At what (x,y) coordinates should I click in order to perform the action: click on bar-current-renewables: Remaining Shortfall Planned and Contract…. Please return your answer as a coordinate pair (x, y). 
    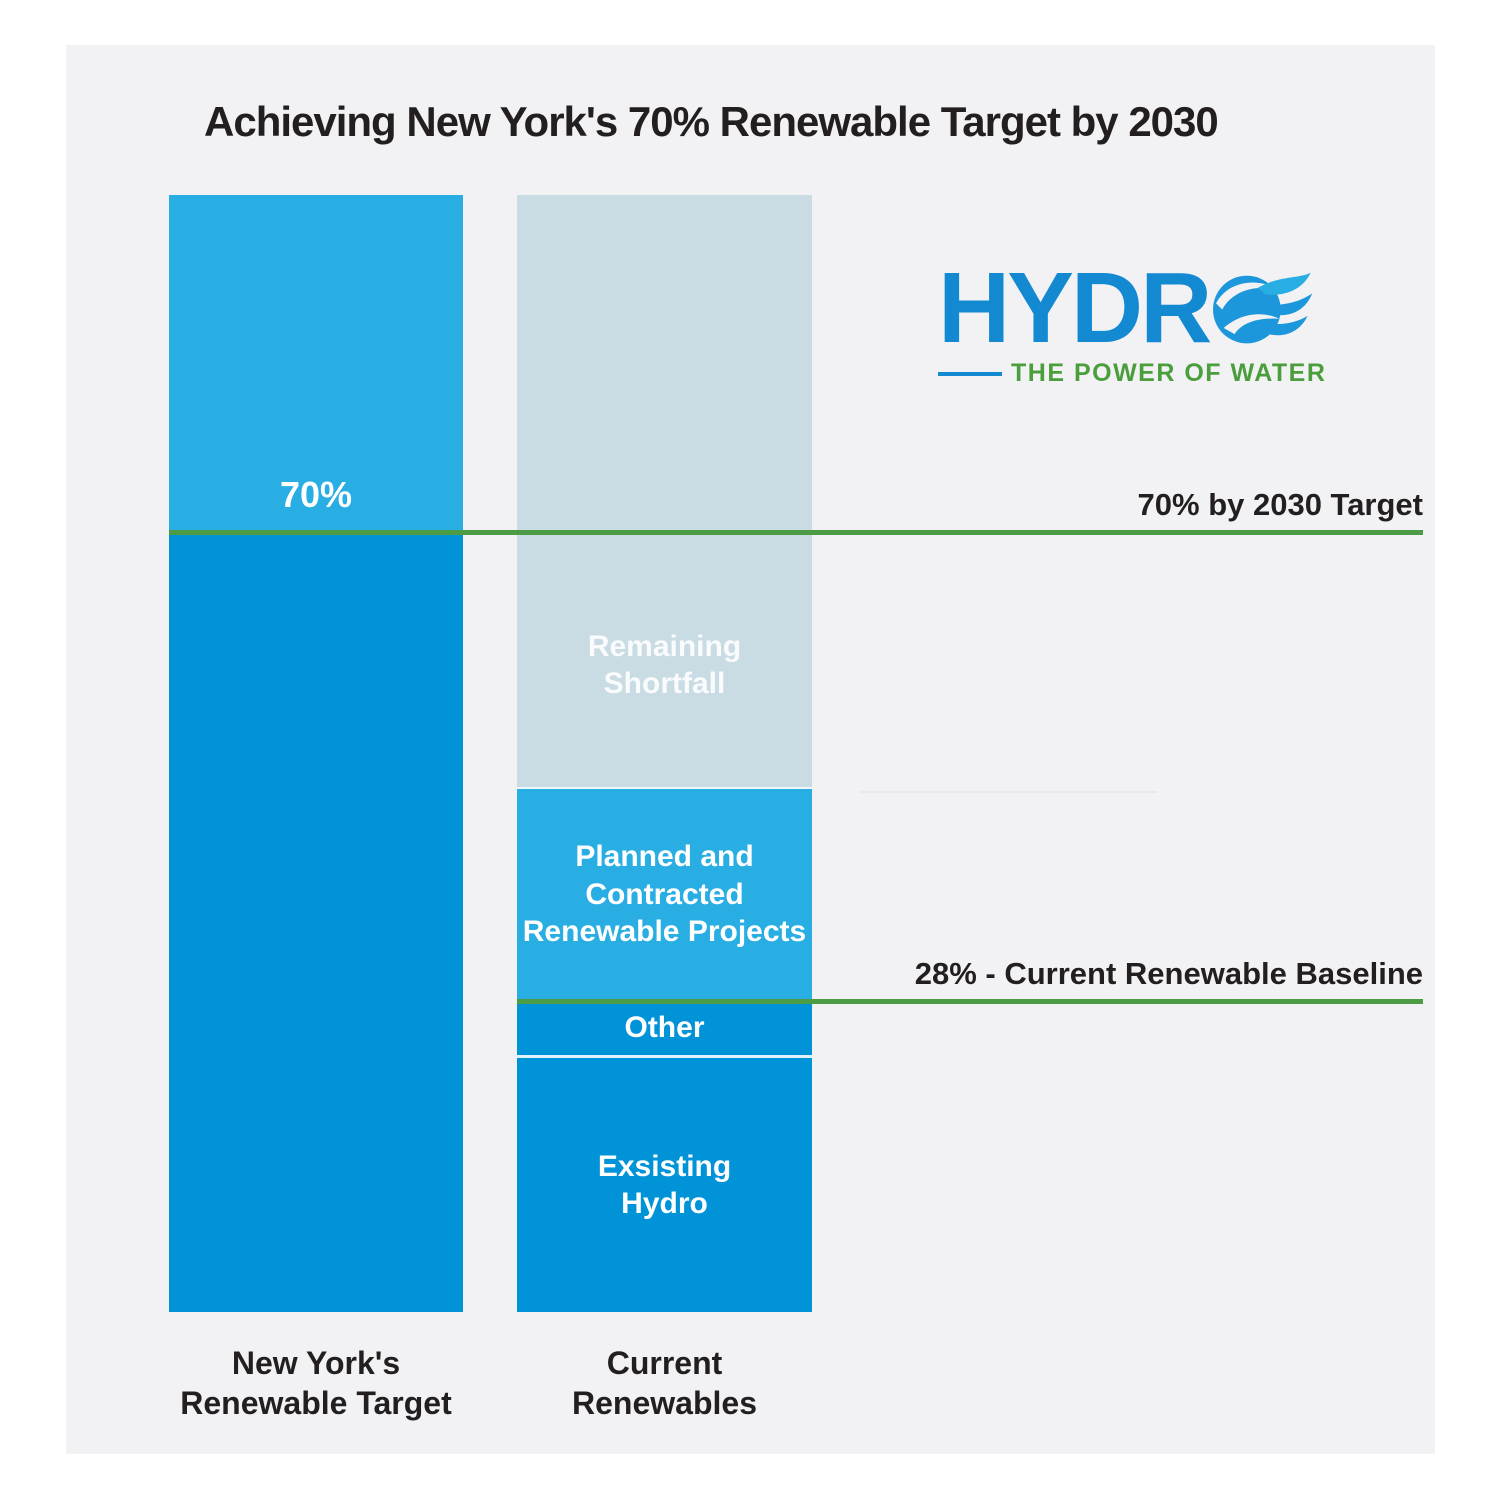
    Looking at the image, I should click on (664, 753).